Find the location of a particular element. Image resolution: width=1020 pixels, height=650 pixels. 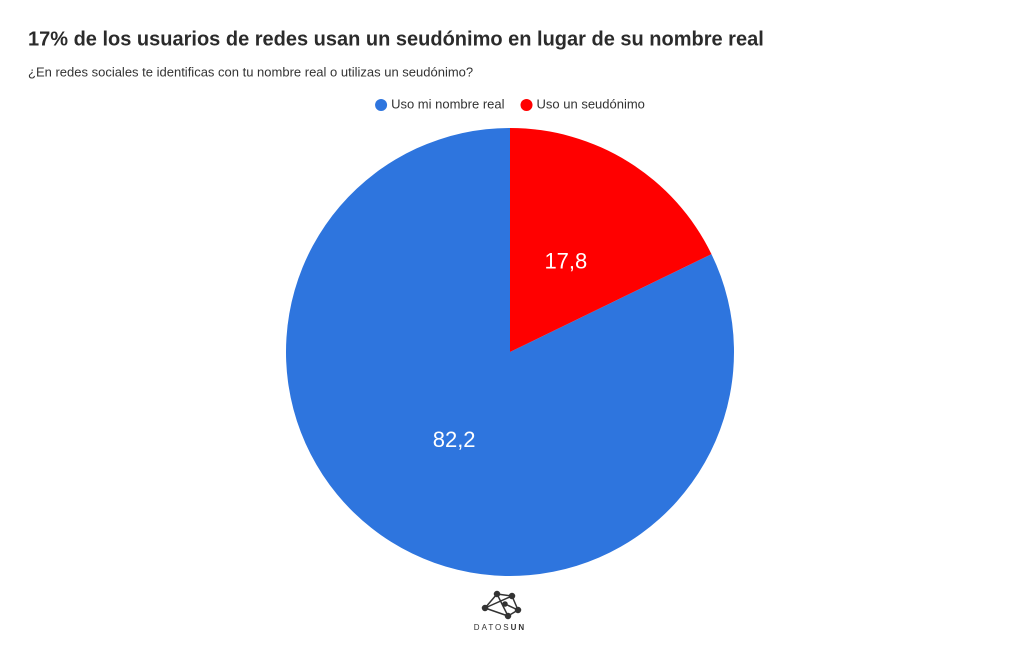

logo-text: DATOSUN is located at coordinates (500, 627).